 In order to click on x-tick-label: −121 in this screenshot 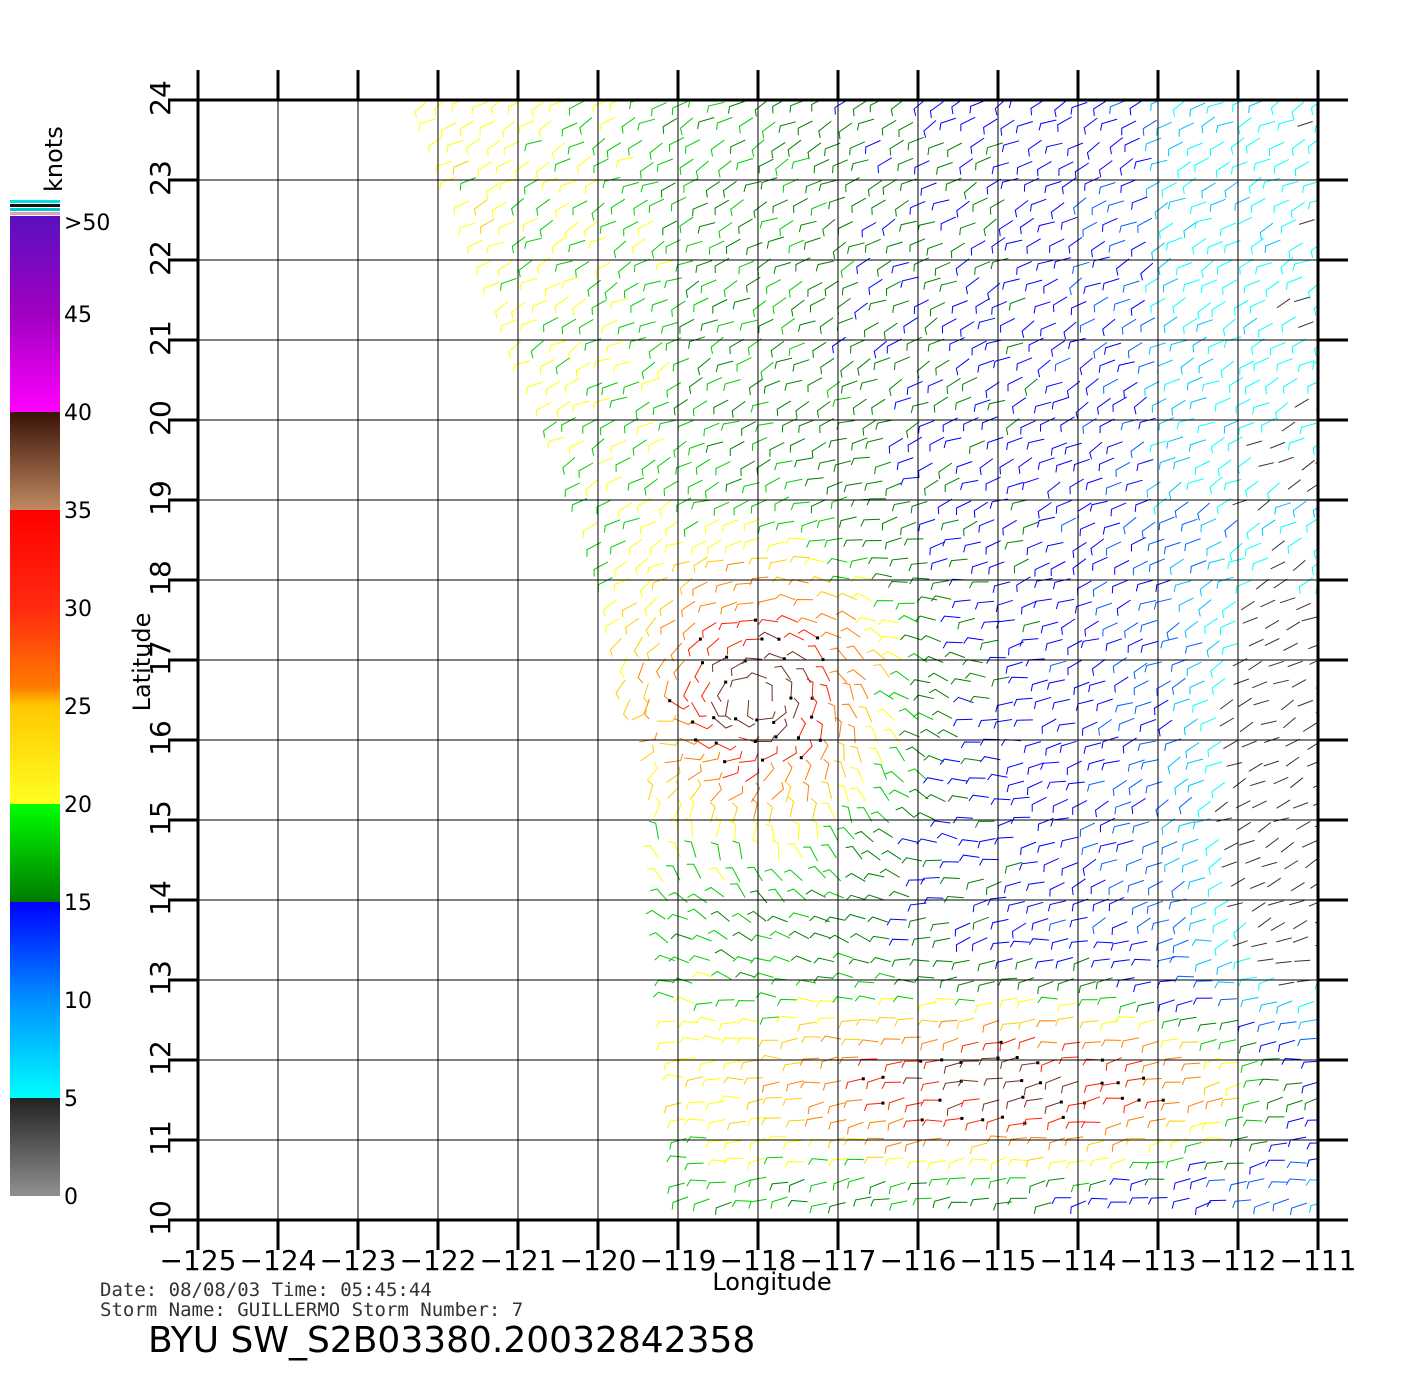, I will do `click(518, 1260)`.